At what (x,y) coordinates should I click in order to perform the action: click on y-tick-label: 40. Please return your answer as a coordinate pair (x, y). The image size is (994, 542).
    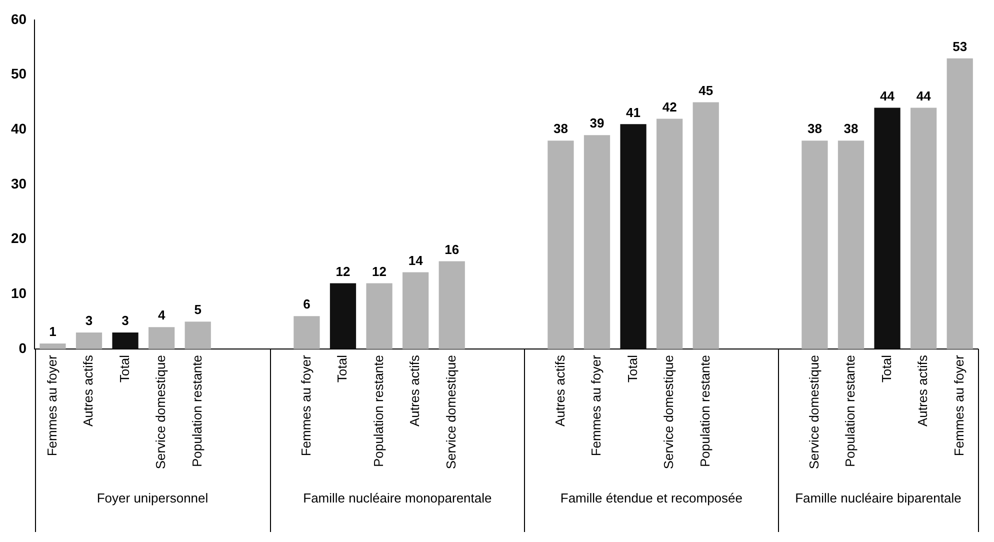
    Looking at the image, I should click on (18, 128).